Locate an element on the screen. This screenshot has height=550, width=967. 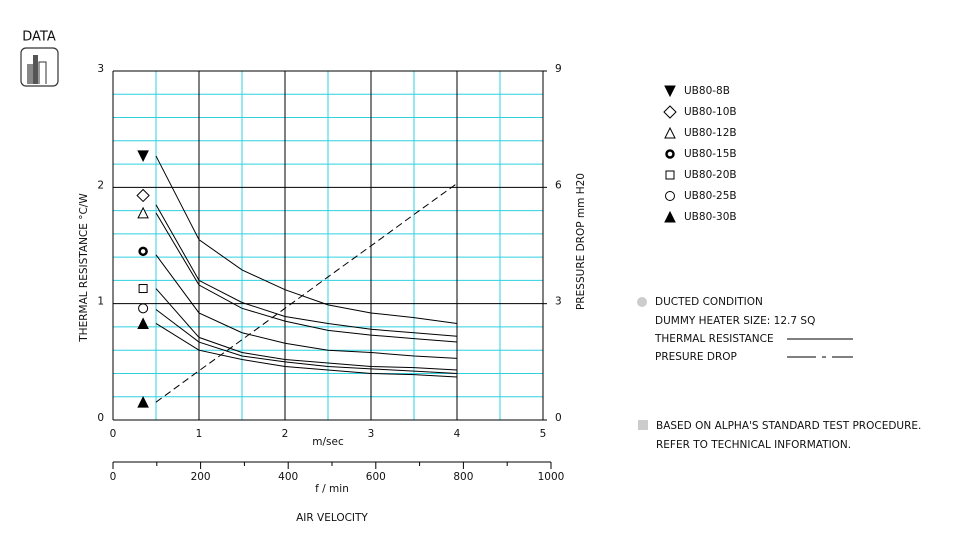
x2-axis-label: f / min is located at coordinates (332, 489).